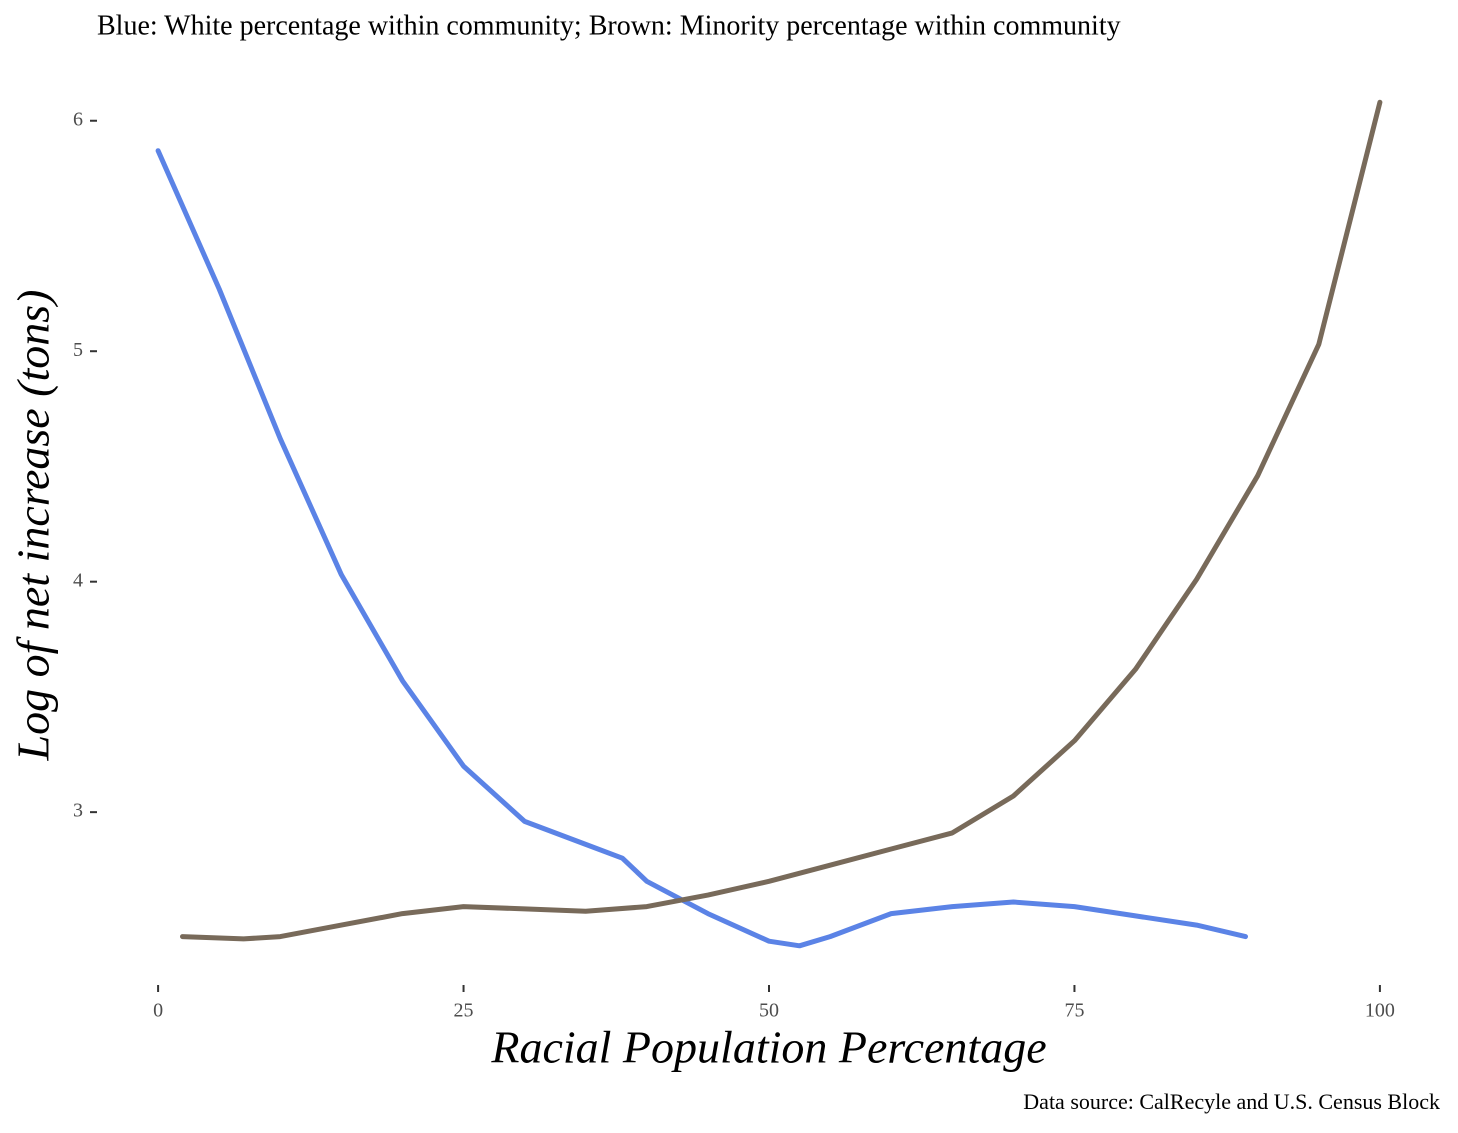 This screenshot has width=1458, height=1133. I want to click on y-axis-label: Log of net increase (tons), so click(33, 525).